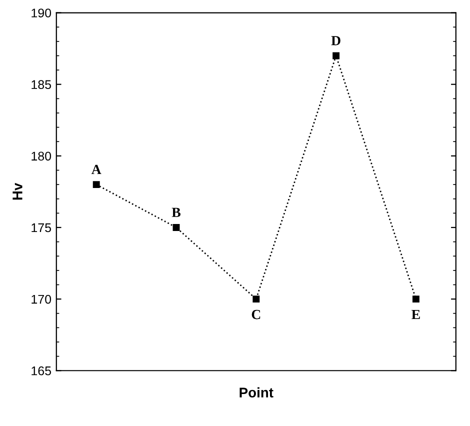 Image resolution: width=470 pixels, height=426 pixels. Describe the element at coordinates (42, 156) in the screenshot. I see `y-tick-label: 180` at that location.